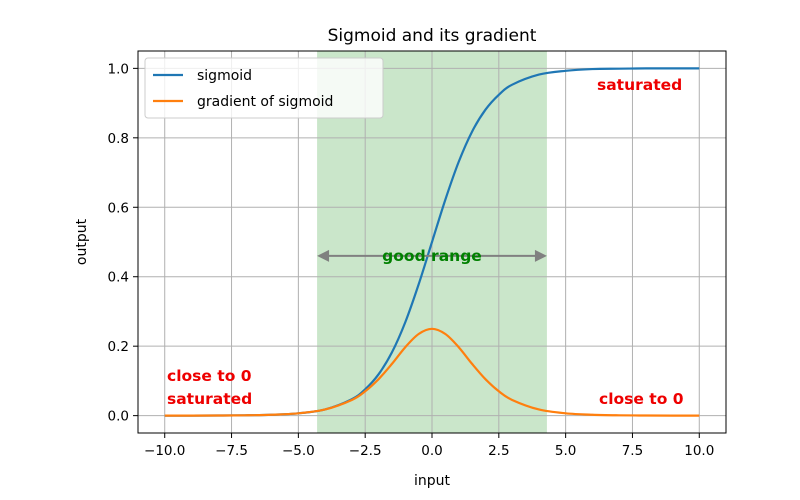 This screenshot has height=500, width=800. I want to click on legend-label-gradient: gradient of sigmoid, so click(265, 102).